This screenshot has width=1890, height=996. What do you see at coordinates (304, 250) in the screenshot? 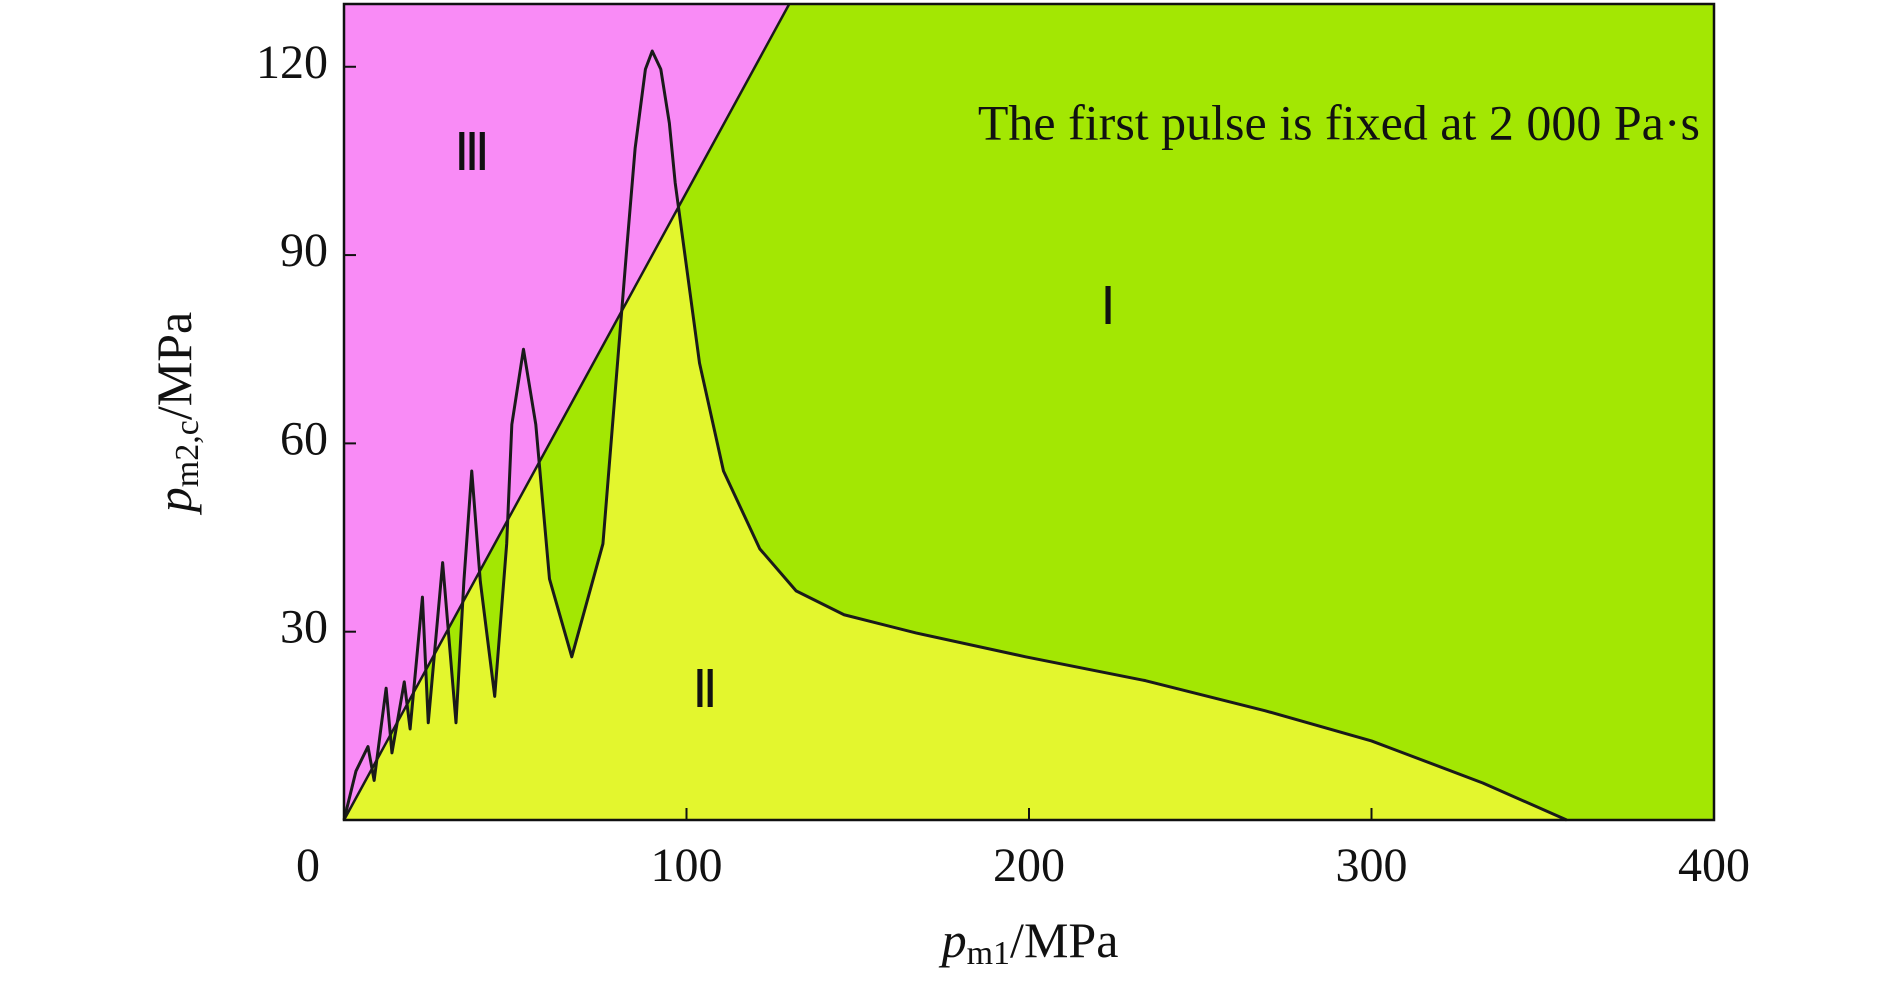
I see `y-tick-label: 90` at bounding box center [304, 250].